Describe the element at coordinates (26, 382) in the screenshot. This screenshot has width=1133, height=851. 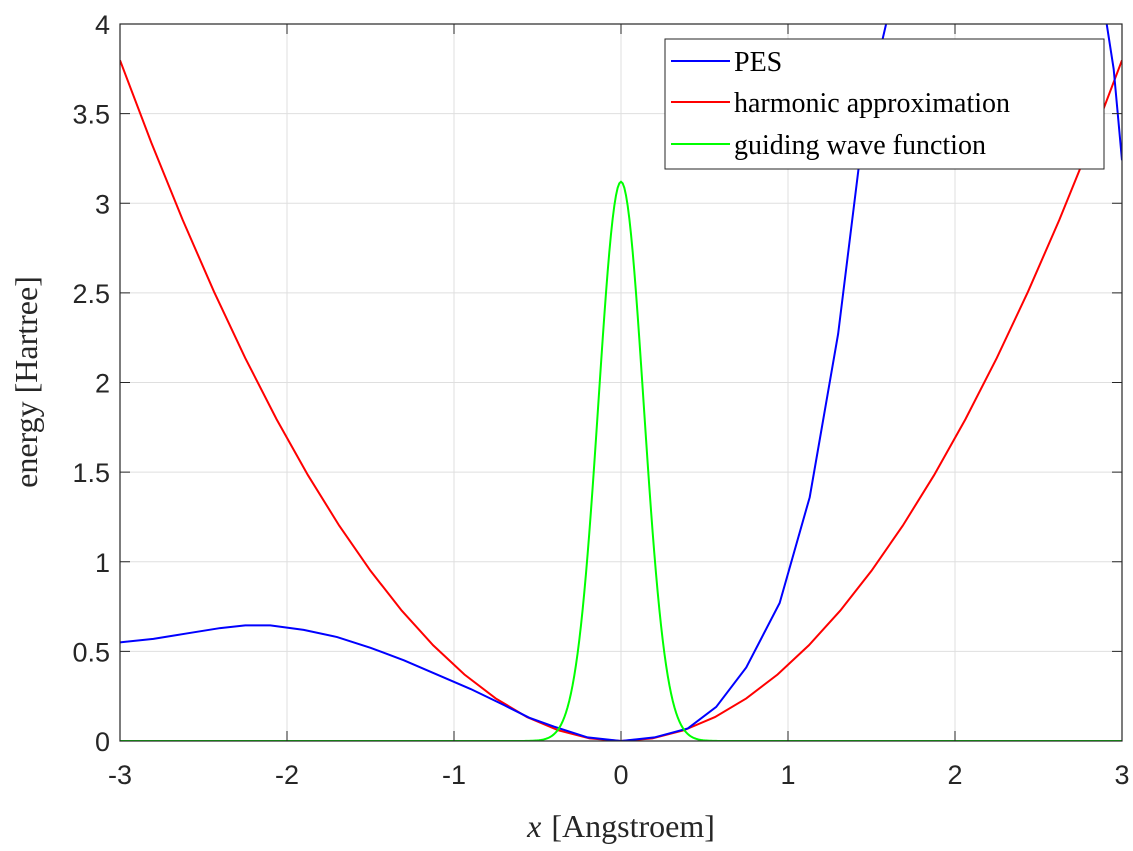
I see `y-axis-label: energy [Hartree]` at that location.